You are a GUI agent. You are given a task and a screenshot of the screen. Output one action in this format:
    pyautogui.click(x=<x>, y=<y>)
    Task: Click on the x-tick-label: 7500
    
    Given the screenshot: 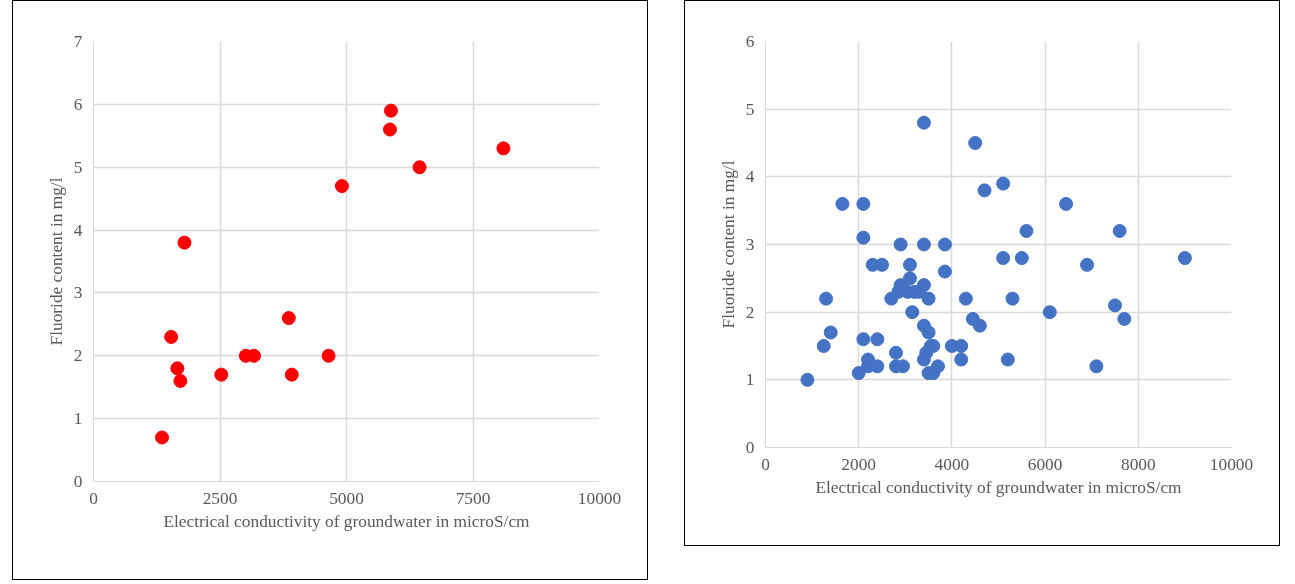 What is the action you would take?
    pyautogui.click(x=473, y=498)
    